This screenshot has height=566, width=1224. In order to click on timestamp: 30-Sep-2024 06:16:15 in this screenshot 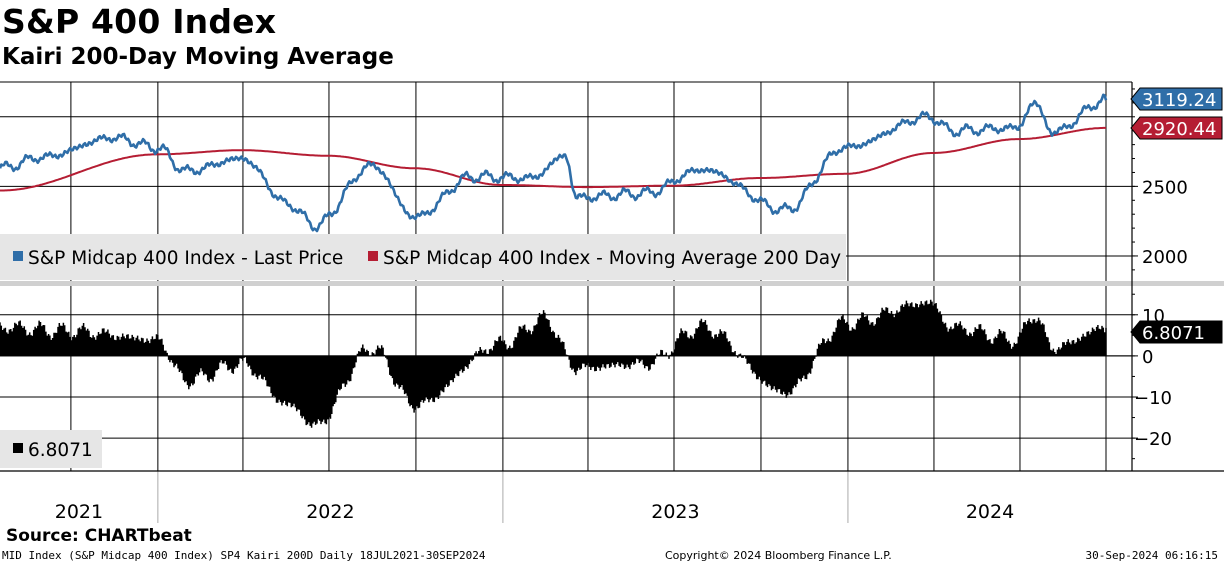, I will do `click(1151, 555)`.